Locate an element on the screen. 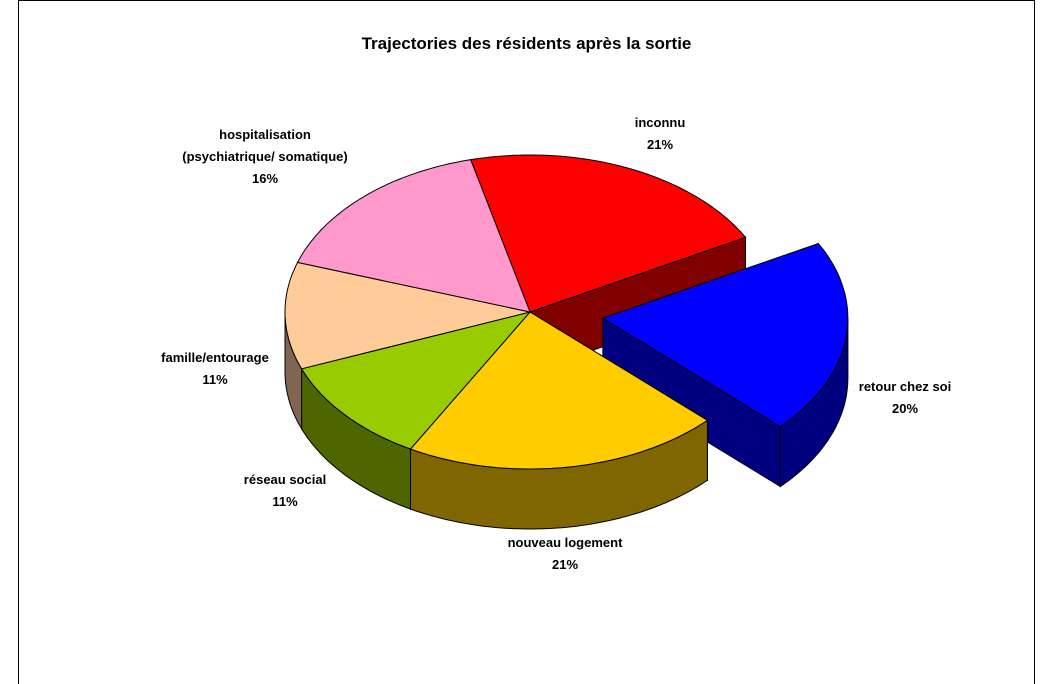 This screenshot has height=684, width=1053. category-label: réseau social is located at coordinates (285, 479).